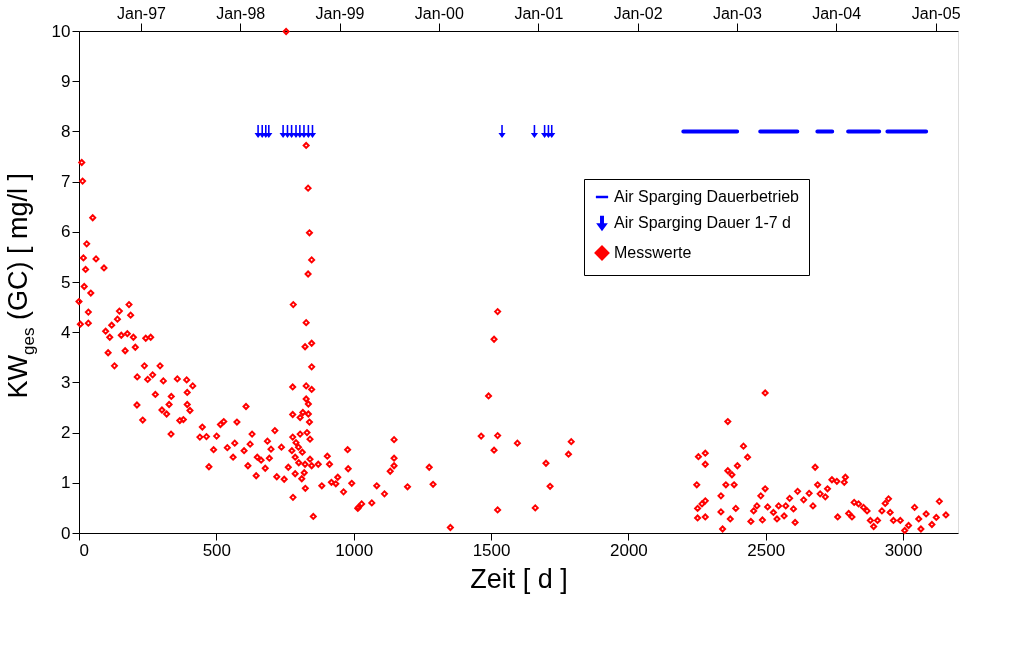 This screenshot has height=645, width=1017. Describe the element at coordinates (20, 286) in the screenshot. I see `y-axis-title: KWges (GC) [ mg/l ]` at that location.